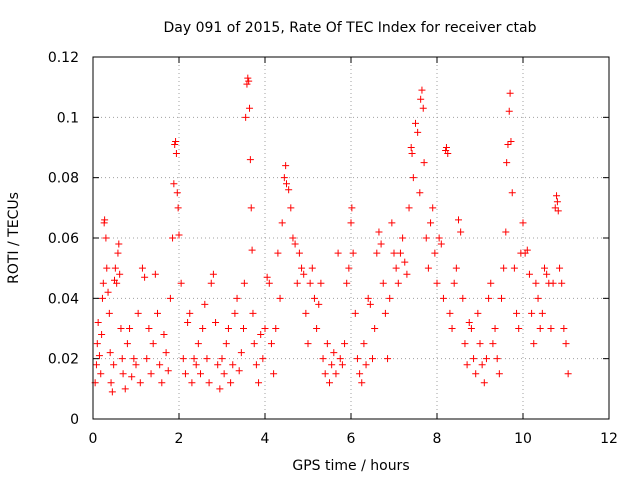 The image size is (640, 480). I want to click on x-tick-label: 2, so click(179, 439).